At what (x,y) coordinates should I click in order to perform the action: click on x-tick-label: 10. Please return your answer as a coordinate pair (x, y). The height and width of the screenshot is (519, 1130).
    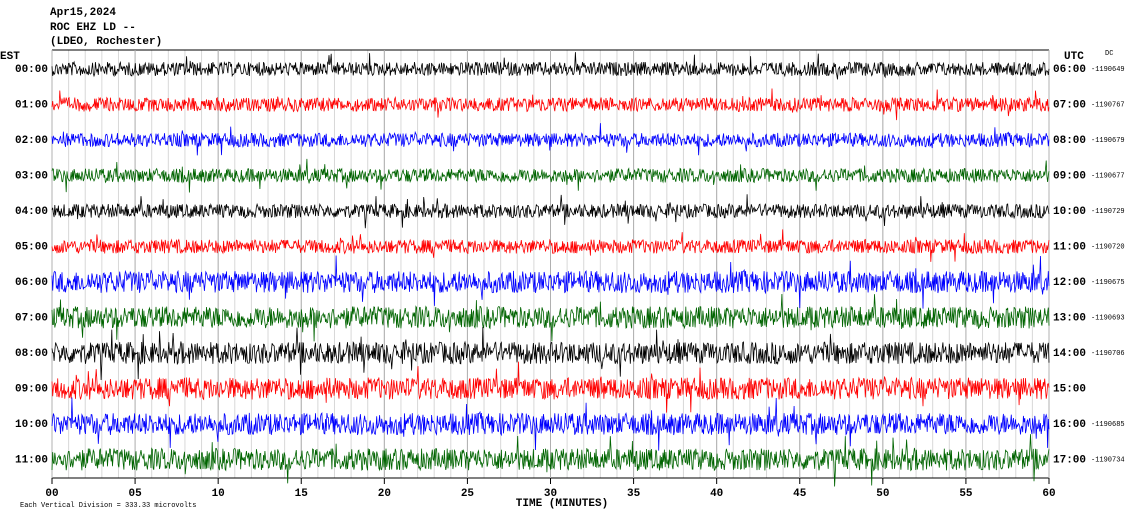
    Looking at the image, I should click on (218, 494).